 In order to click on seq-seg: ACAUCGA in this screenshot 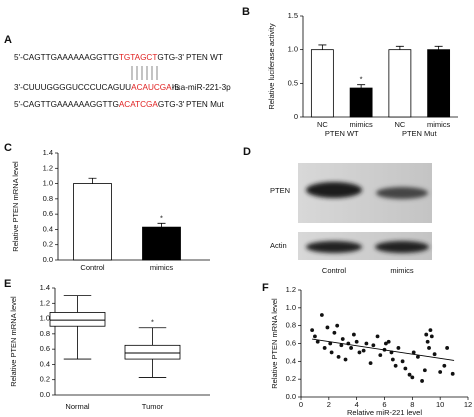, I will do `click(151, 87)`.